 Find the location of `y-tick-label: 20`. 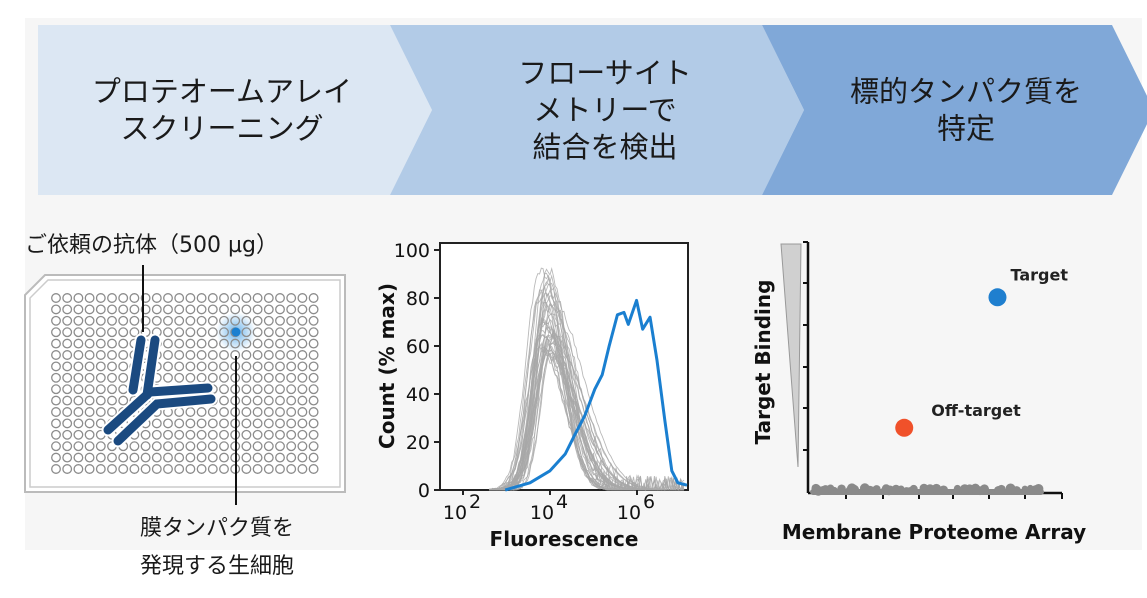

y-tick-label: 20 is located at coordinates (418, 443).